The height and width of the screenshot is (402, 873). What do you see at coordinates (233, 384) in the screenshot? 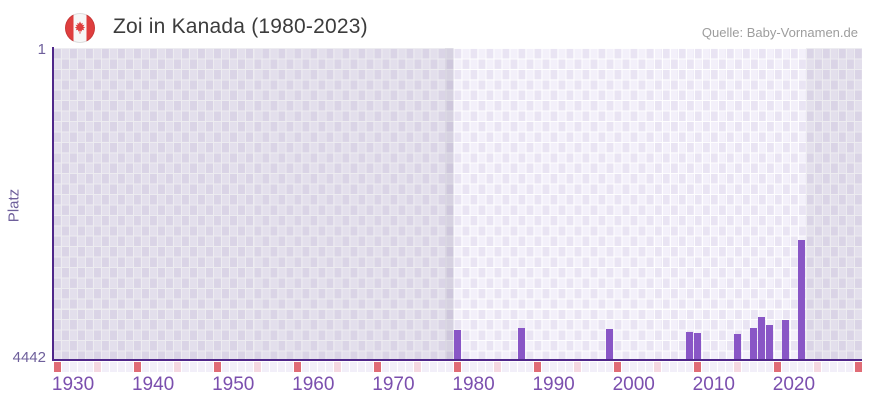
I see `x-tick-label-1950: 1950` at bounding box center [233, 384].